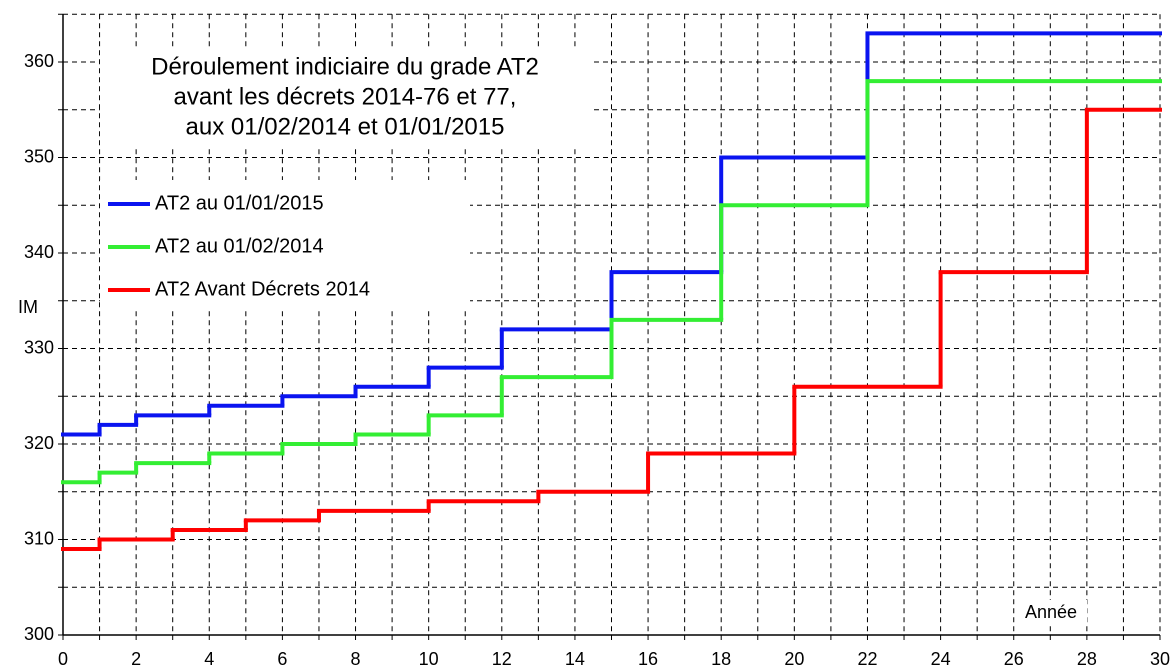  I want to click on y-tick-label: 320, so click(39, 443).